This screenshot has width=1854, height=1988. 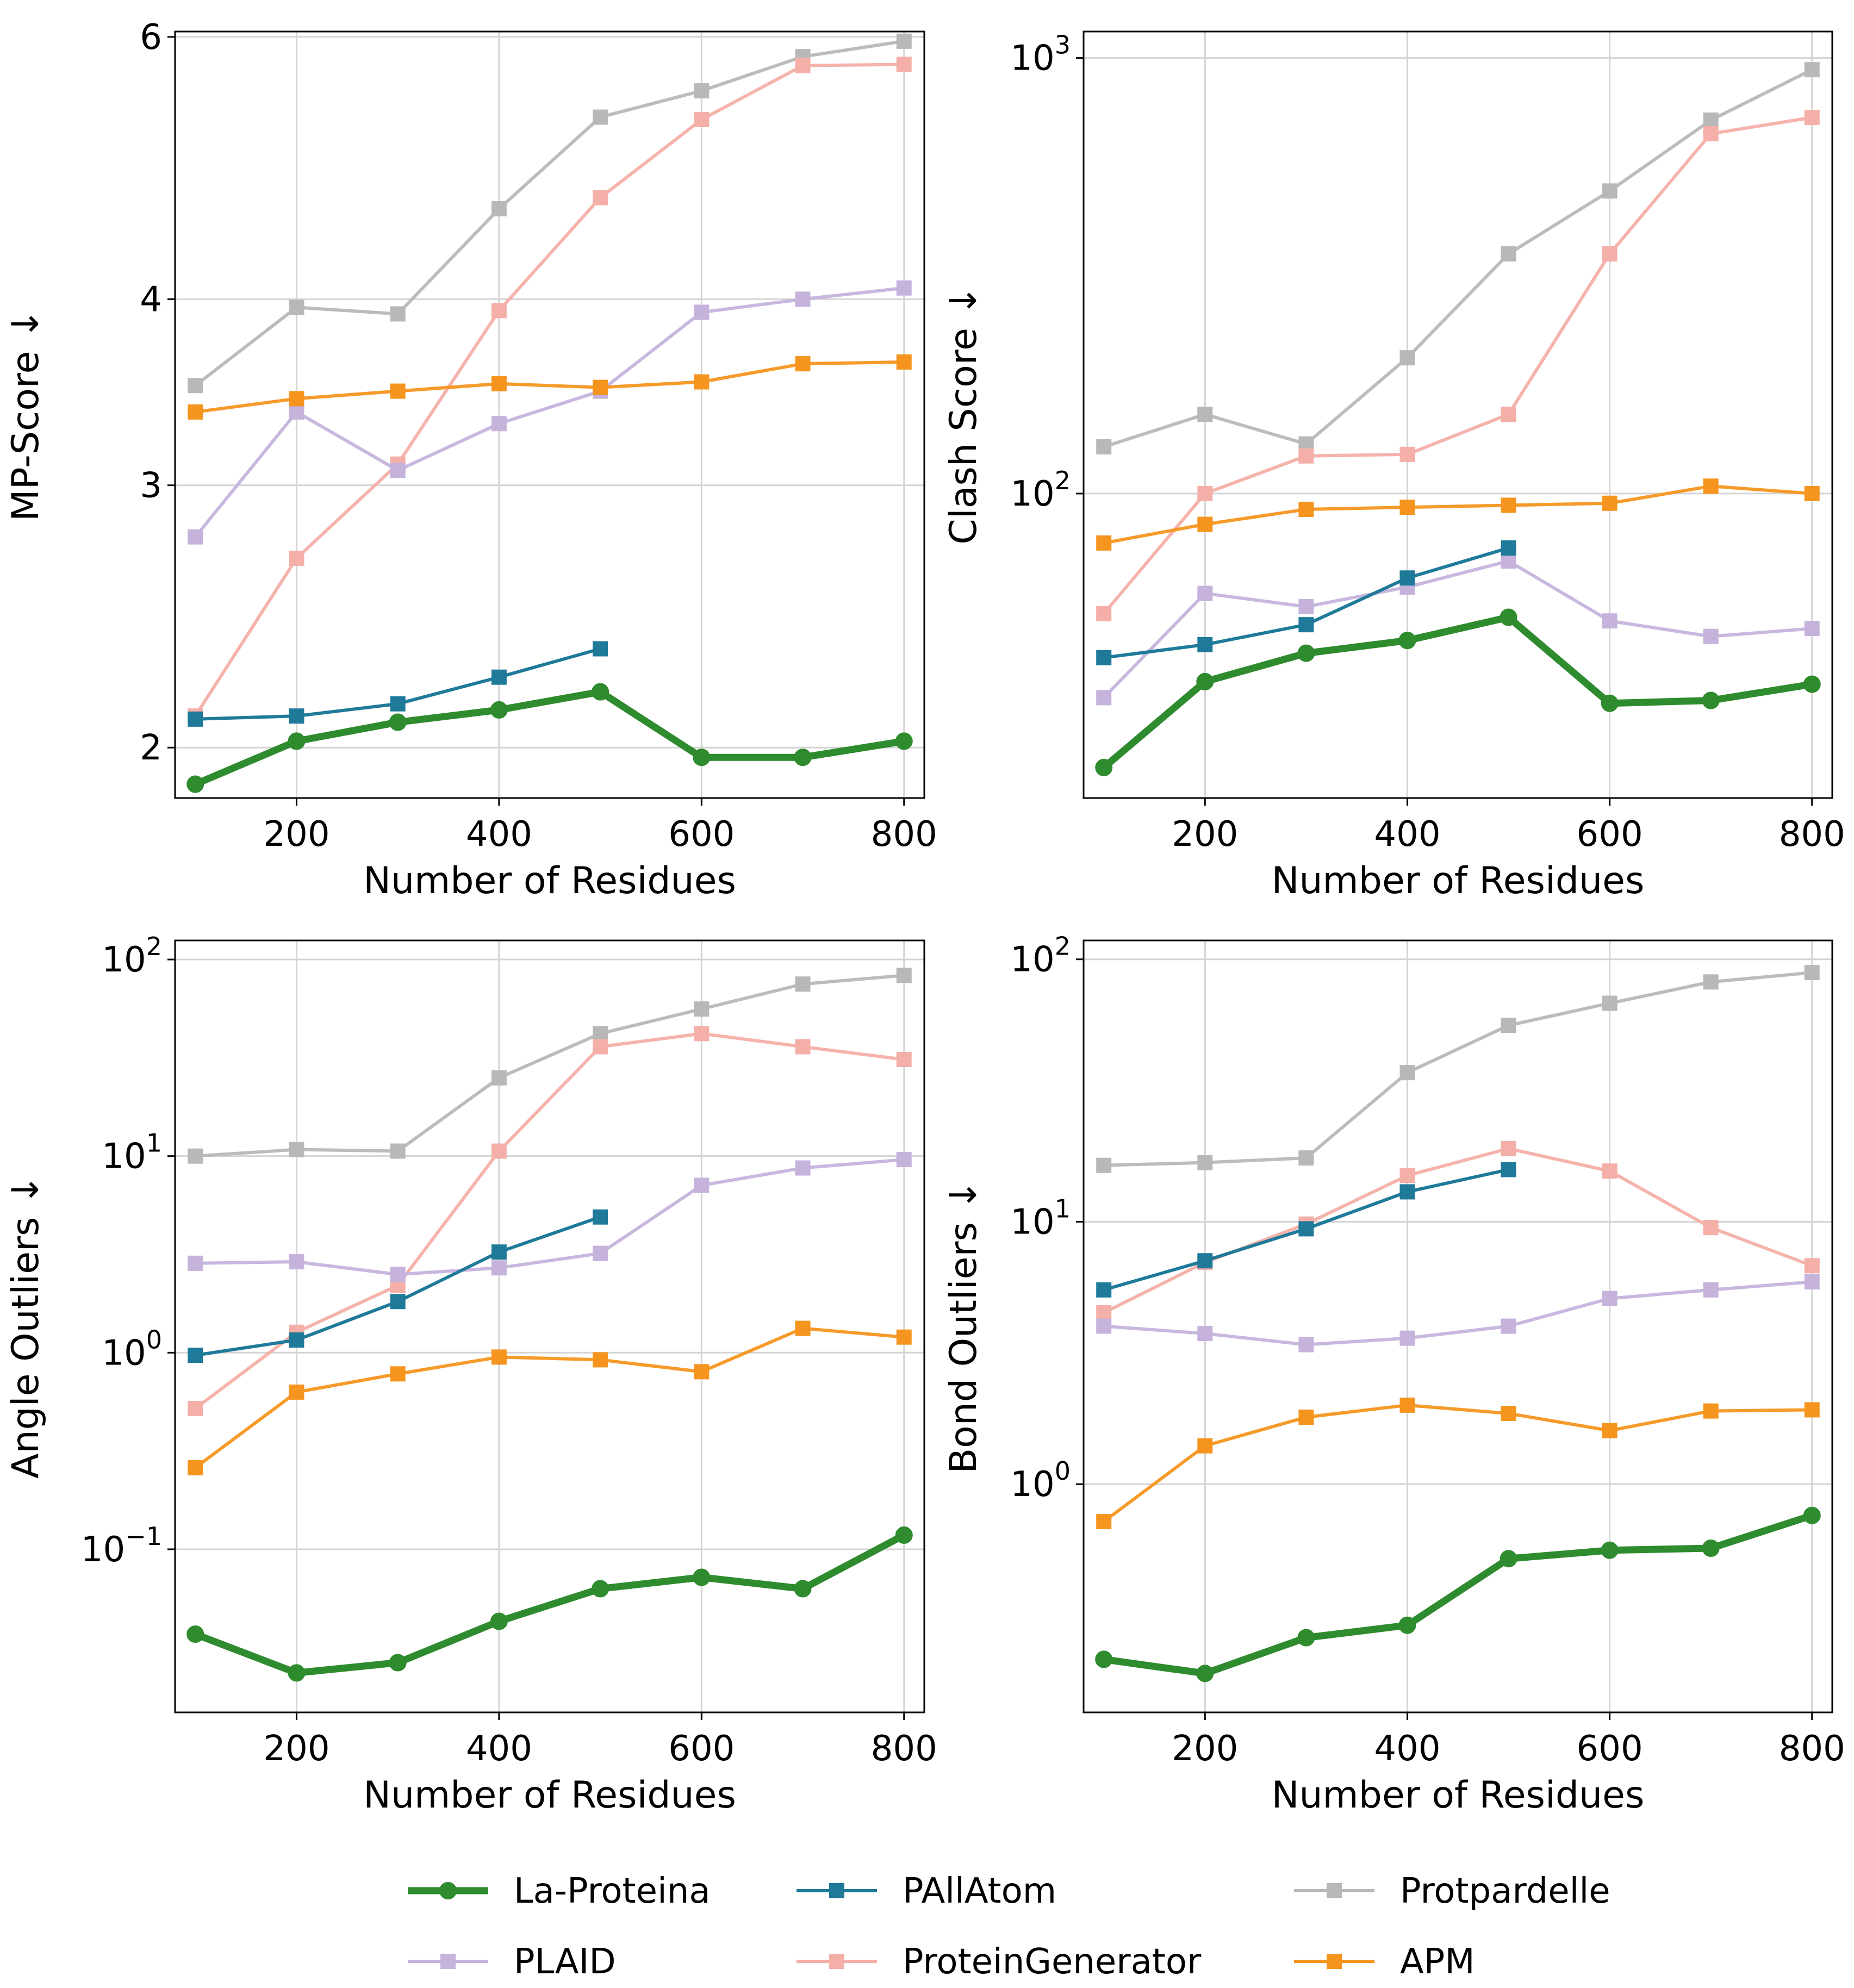 I want to click on series-protpardelle, so click(x=550, y=1066).